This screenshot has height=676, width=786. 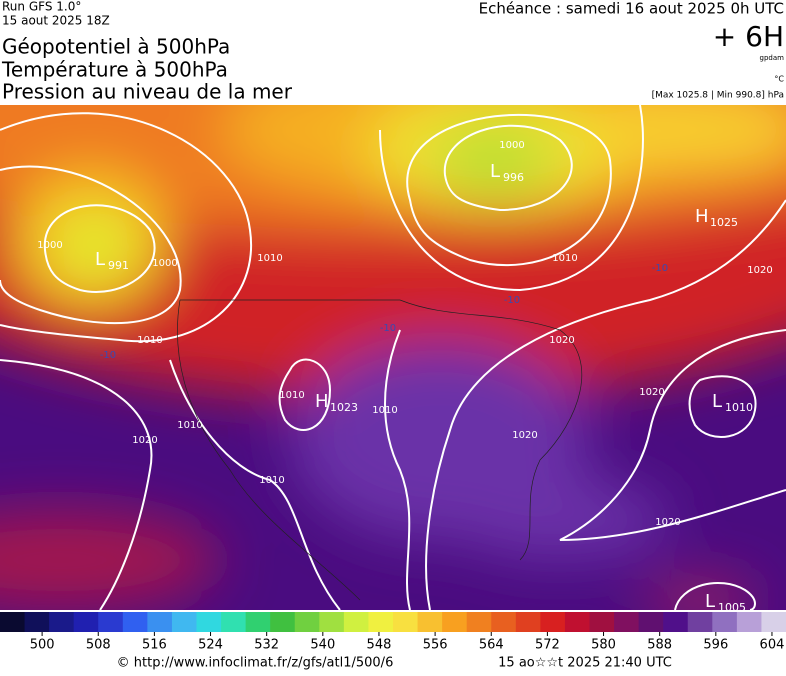 I want to click on center-value: 991, so click(x=118, y=265).